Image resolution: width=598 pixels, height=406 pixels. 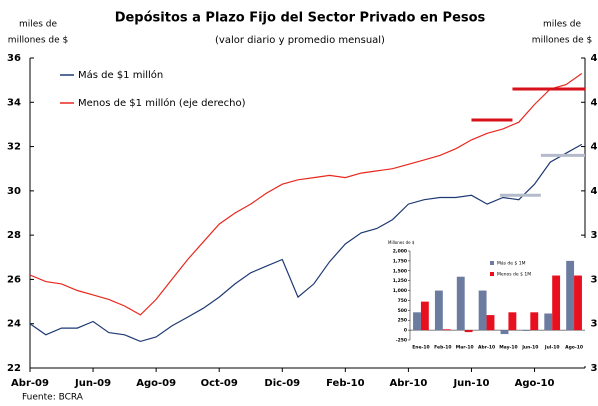 What do you see at coordinates (38, 25) in the screenshot?
I see `y-axis-label: miles de` at bounding box center [38, 25].